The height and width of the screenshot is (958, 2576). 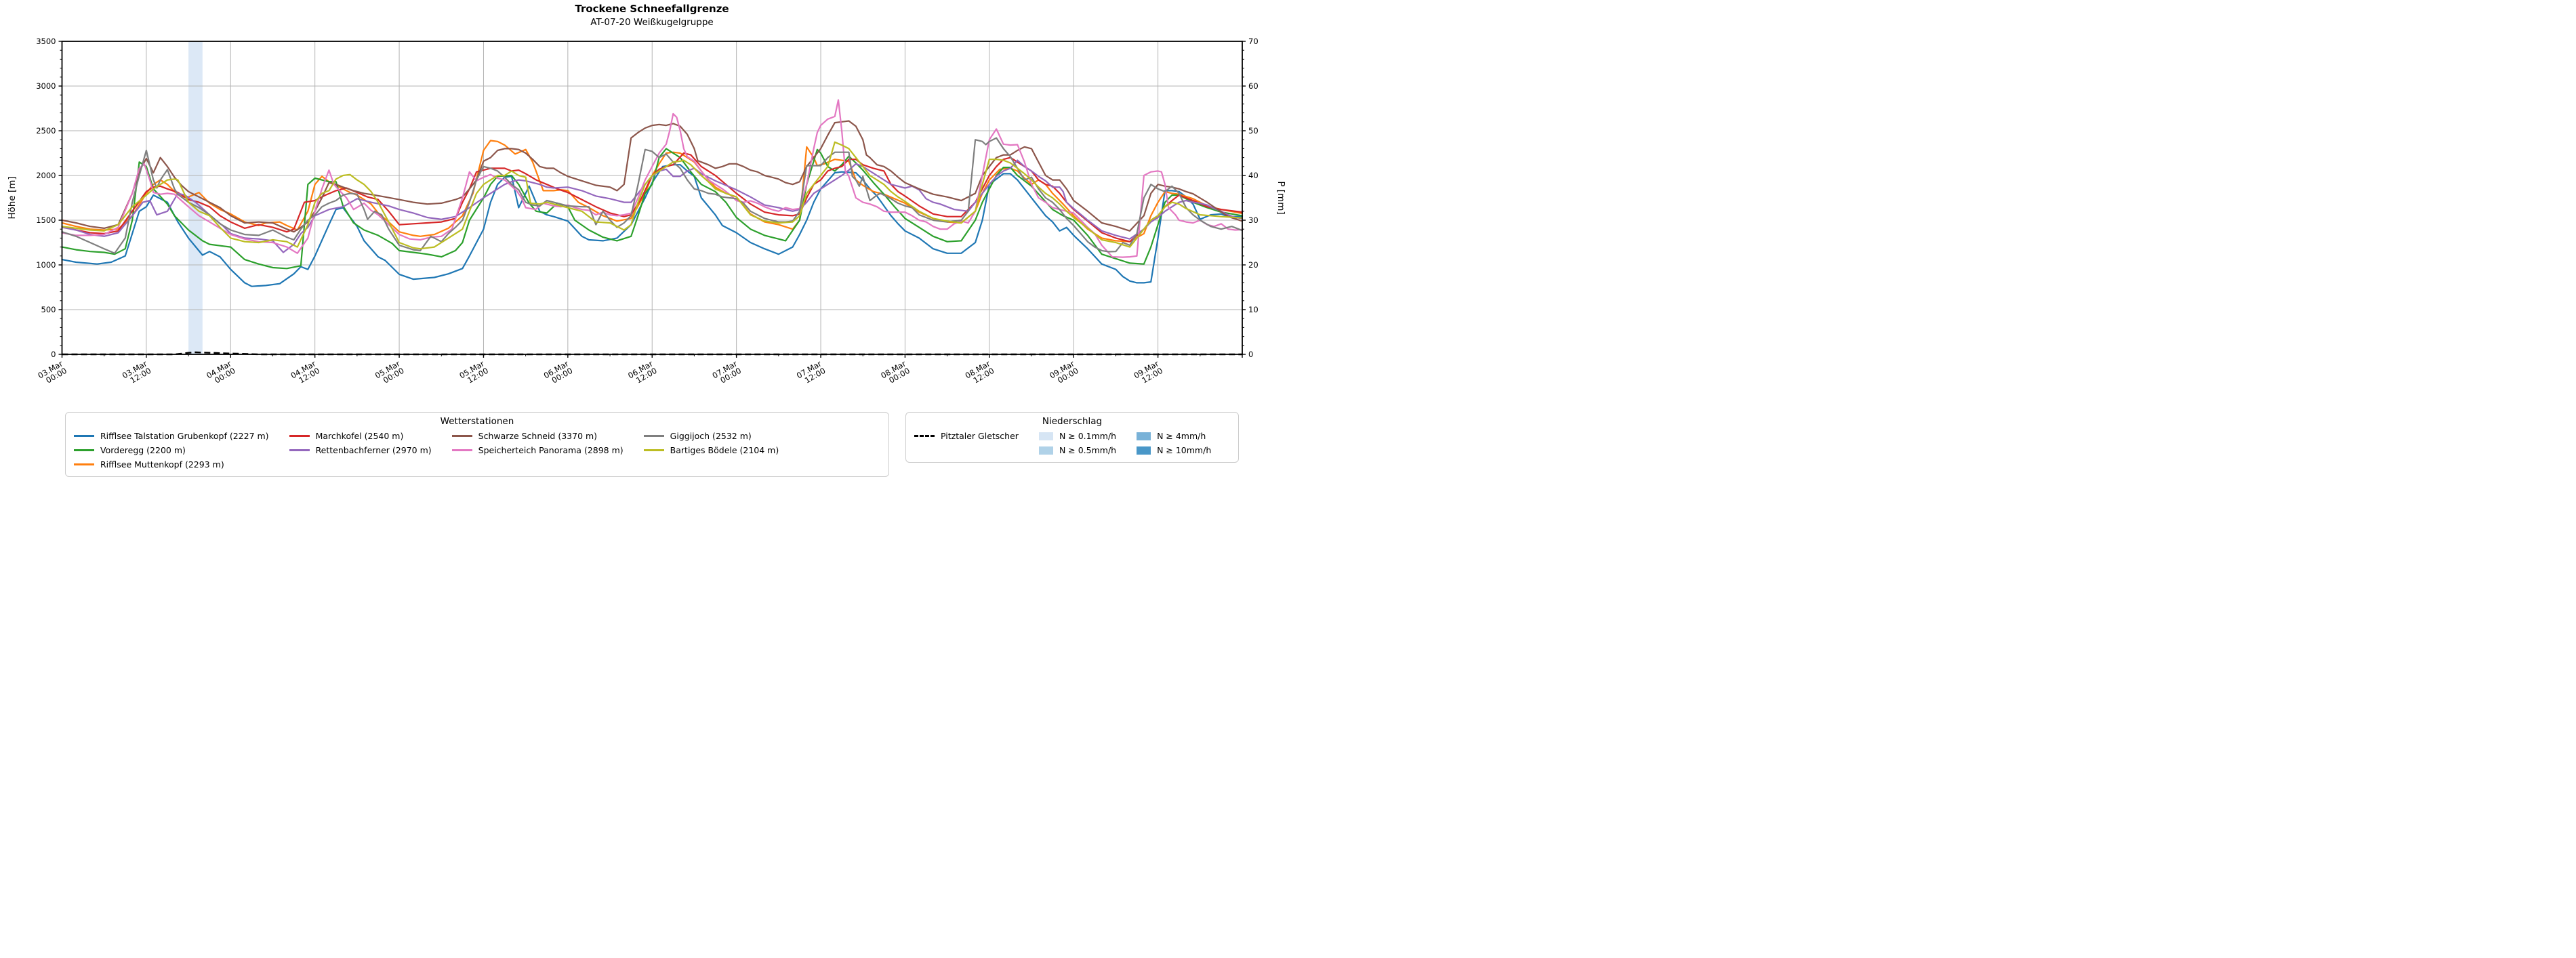 What do you see at coordinates (390, 373) in the screenshot?
I see `x-tick-label: 05.Mar00:00` at bounding box center [390, 373].